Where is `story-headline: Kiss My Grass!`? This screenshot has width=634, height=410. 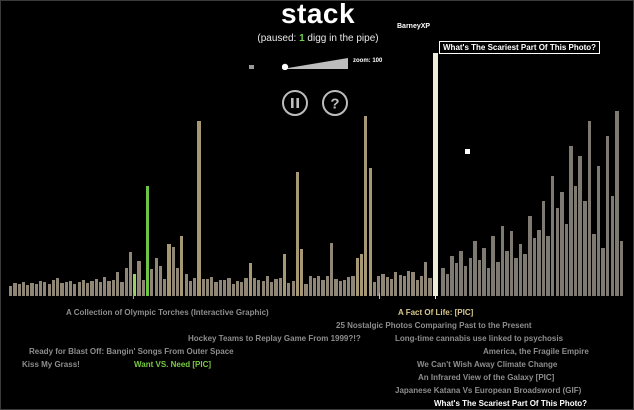 story-headline: Kiss My Grass! is located at coordinates (51, 364).